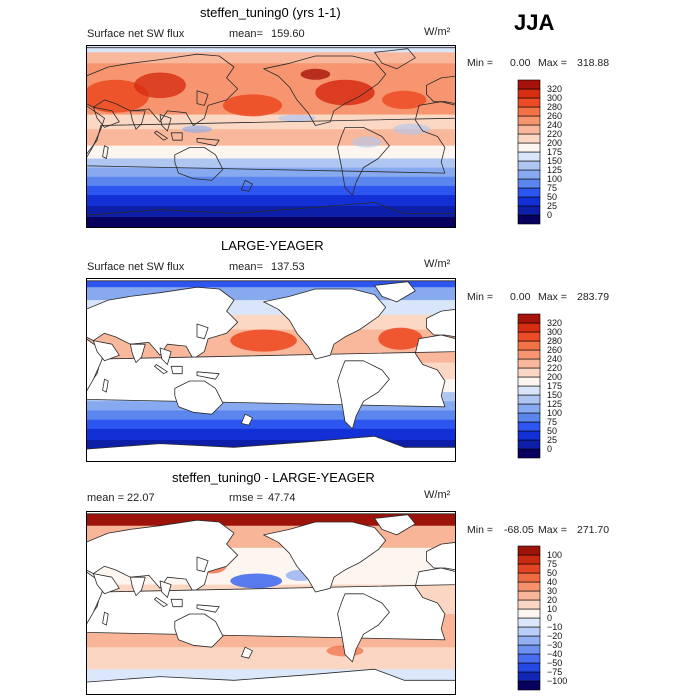 Image resolution: width=700 pixels, height=700 pixels. Describe the element at coordinates (136, 267) in the screenshot. I see `panel-2-variable: Surface net SW flux` at that location.